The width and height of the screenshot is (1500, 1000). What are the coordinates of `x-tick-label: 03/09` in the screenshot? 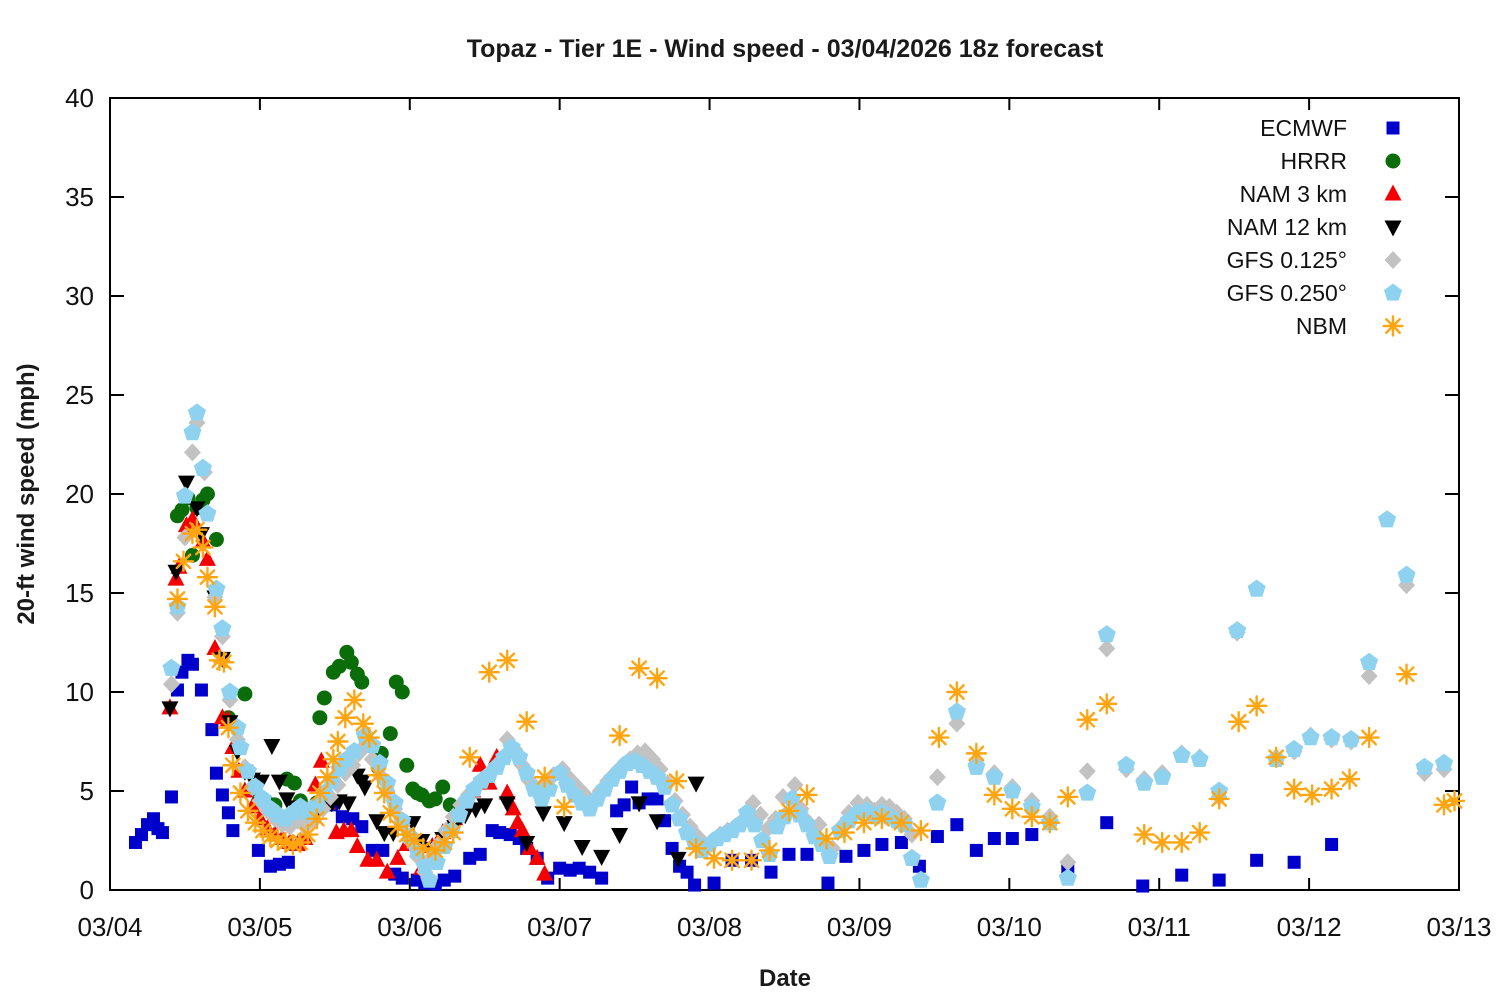 It's located at (859, 927).